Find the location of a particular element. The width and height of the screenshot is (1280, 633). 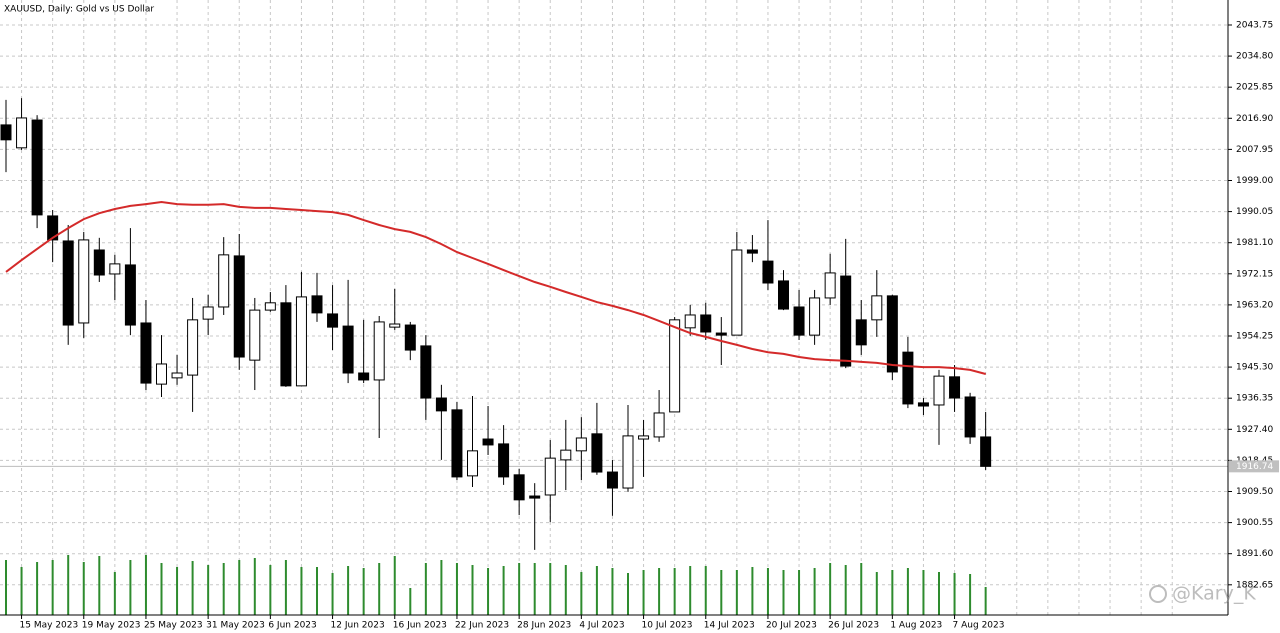

x-tick-label: 15 May 2023 is located at coordinates (49, 626).